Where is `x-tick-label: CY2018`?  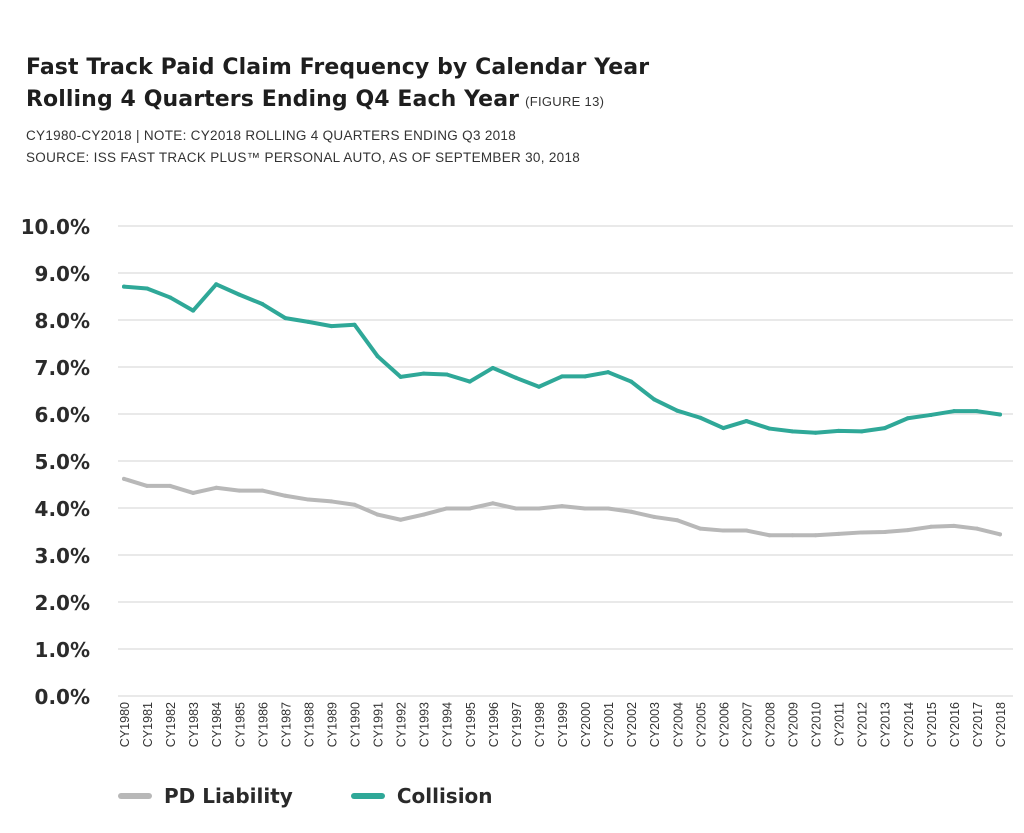
x-tick-label: CY2018 is located at coordinates (1001, 724).